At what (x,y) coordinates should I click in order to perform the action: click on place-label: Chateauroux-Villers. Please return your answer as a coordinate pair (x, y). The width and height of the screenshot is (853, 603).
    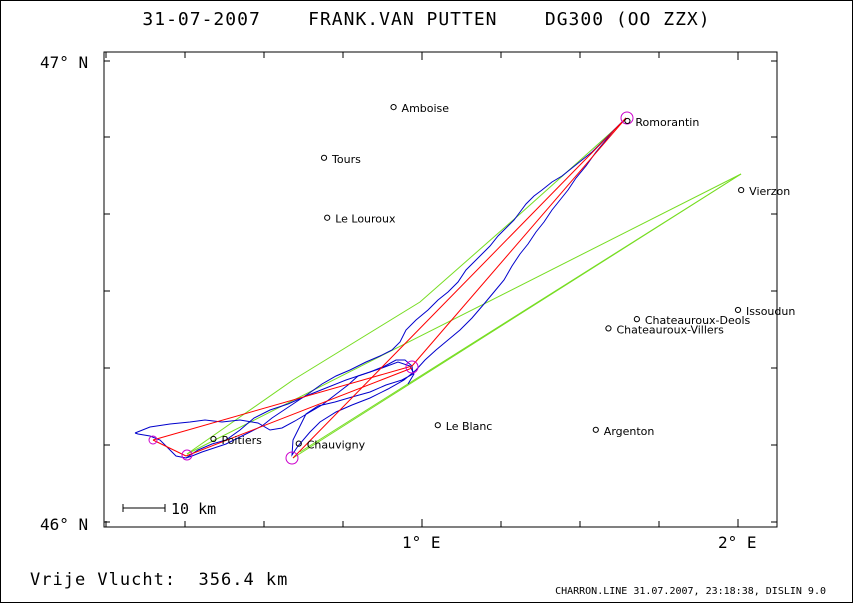
    Looking at the image, I should click on (670, 329).